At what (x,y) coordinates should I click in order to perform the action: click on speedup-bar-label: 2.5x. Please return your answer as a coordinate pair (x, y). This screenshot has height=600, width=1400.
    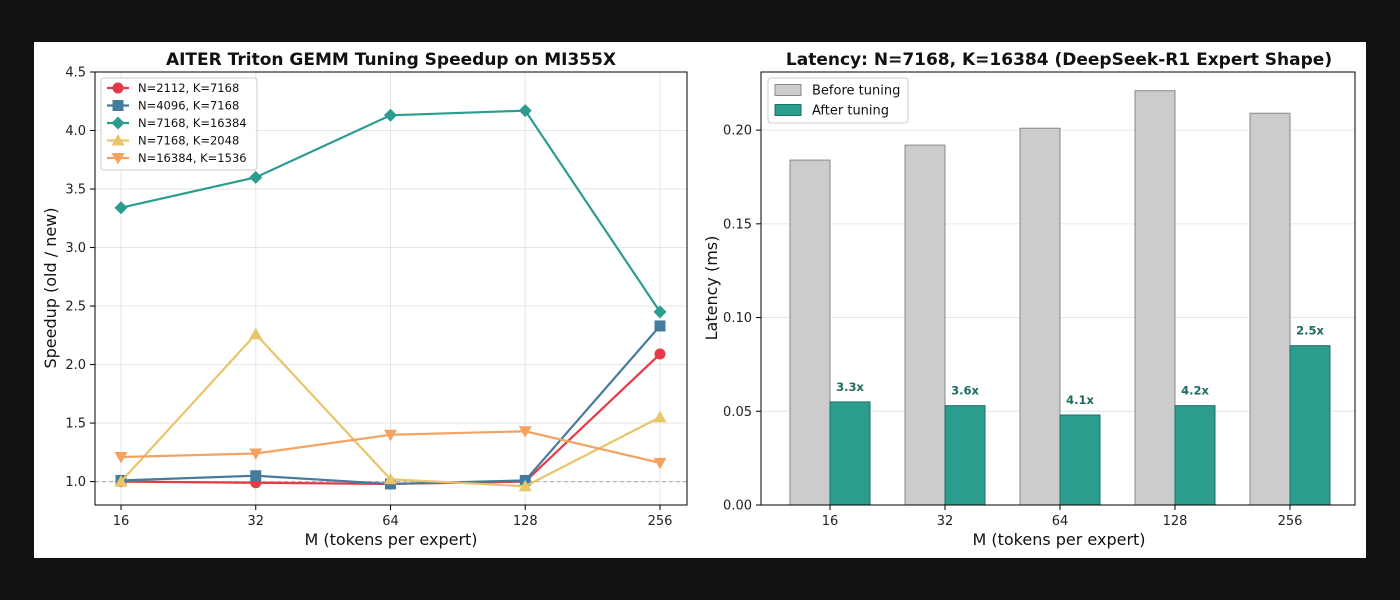
    Looking at the image, I should click on (1310, 331).